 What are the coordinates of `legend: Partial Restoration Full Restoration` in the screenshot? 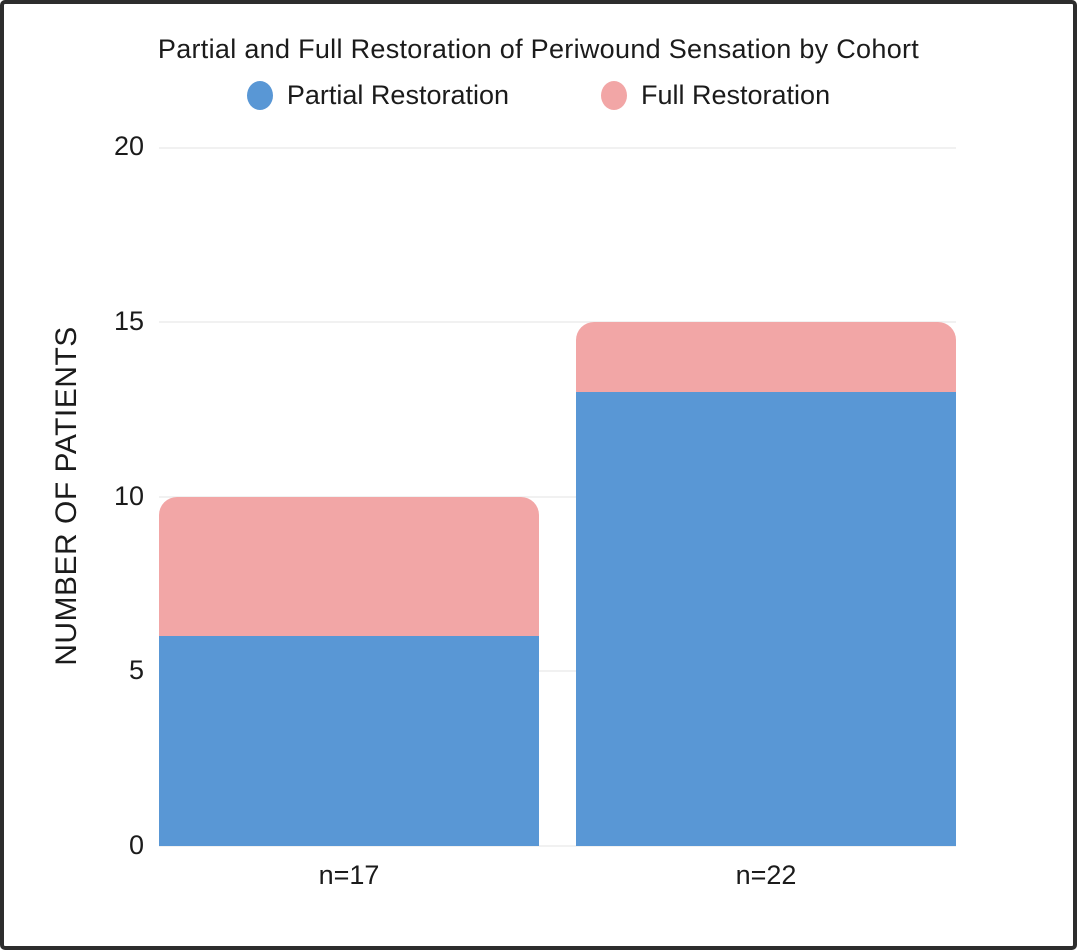 It's located at (538, 95).